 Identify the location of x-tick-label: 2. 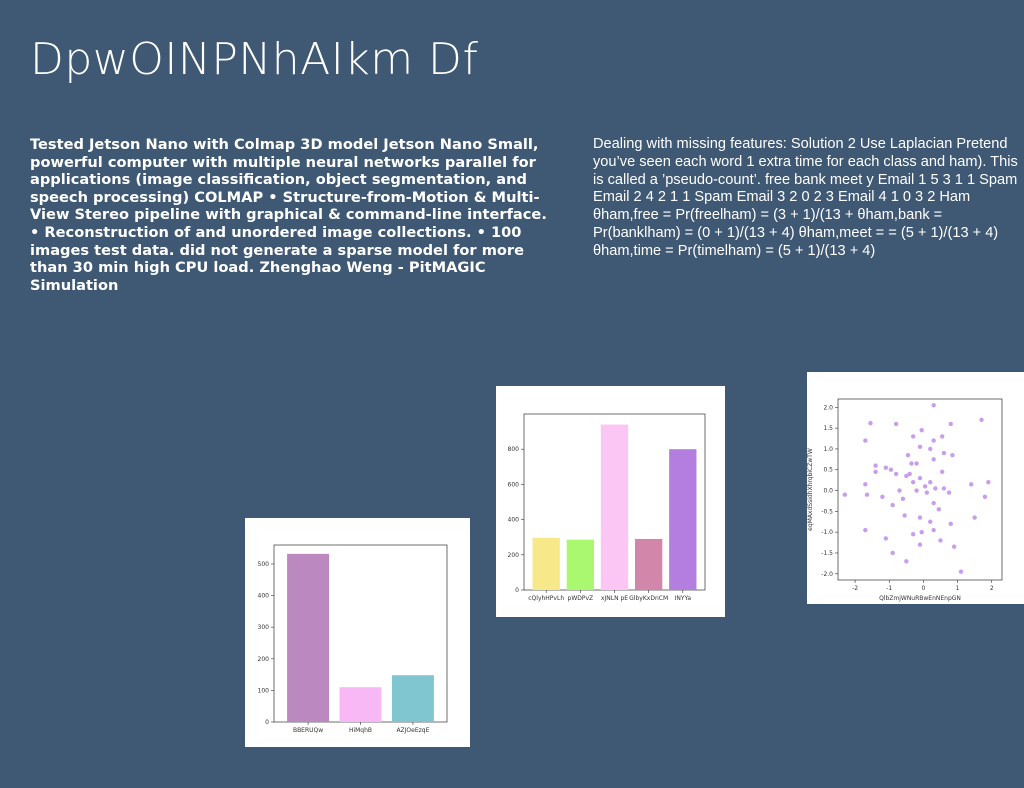
(992, 588).